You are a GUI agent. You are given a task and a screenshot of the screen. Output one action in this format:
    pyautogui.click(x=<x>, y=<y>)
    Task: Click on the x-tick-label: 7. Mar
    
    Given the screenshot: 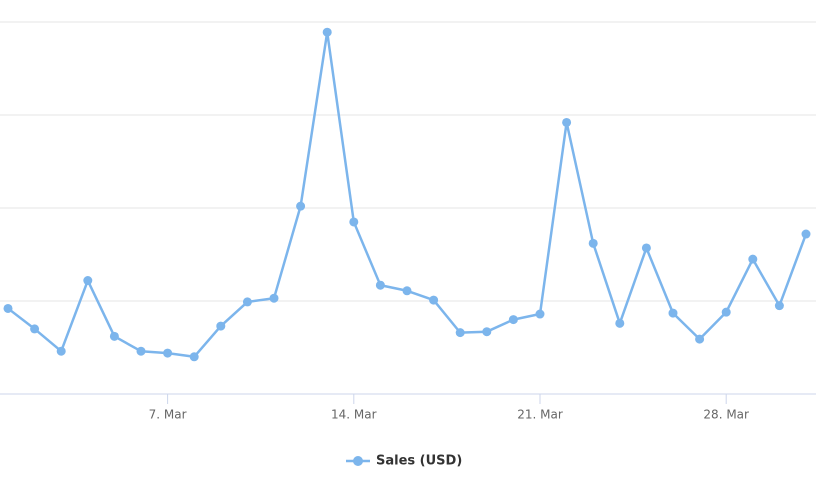 What is the action you would take?
    pyautogui.click(x=168, y=415)
    